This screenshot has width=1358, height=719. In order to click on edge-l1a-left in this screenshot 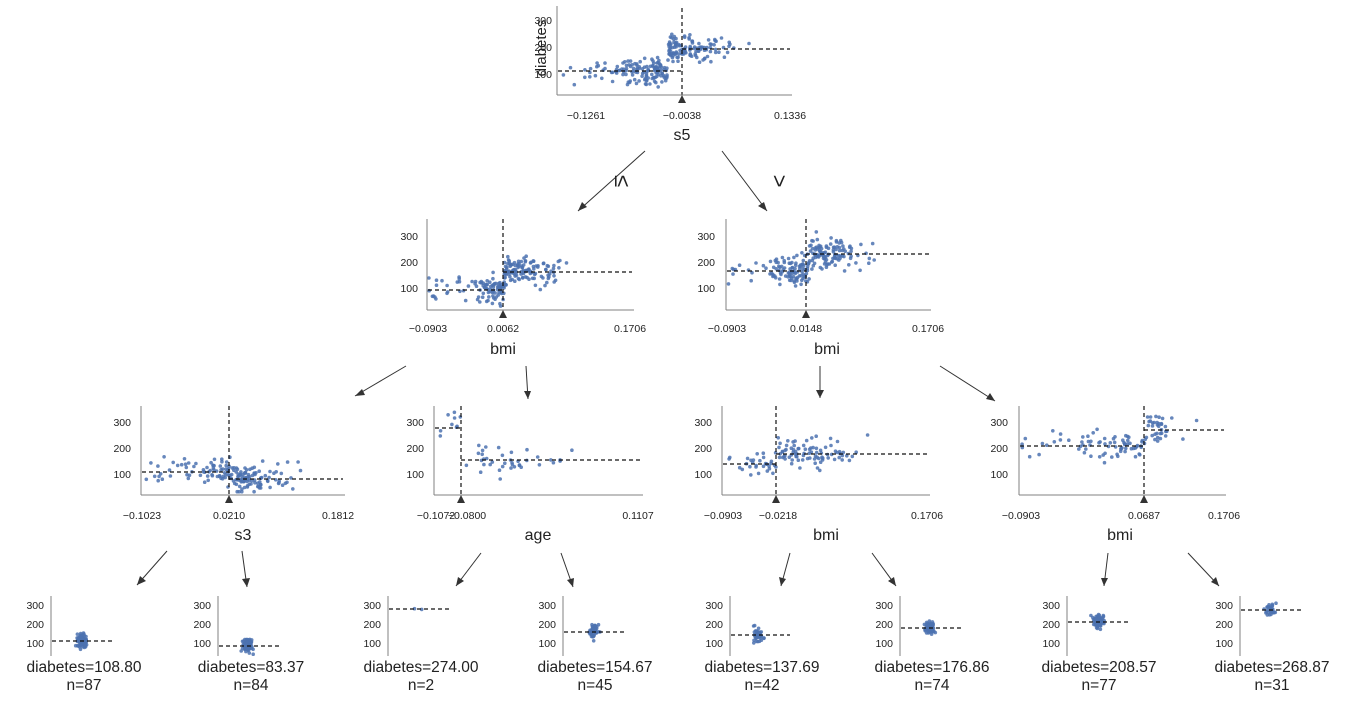, I will do `click(380, 381)`.